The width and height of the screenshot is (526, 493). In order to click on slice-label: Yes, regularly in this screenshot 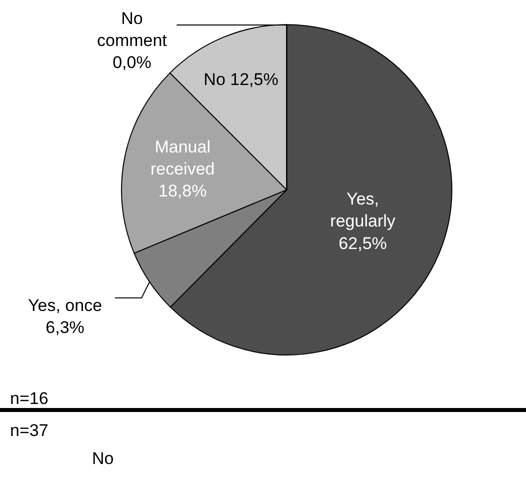, I will do `click(363, 210)`.